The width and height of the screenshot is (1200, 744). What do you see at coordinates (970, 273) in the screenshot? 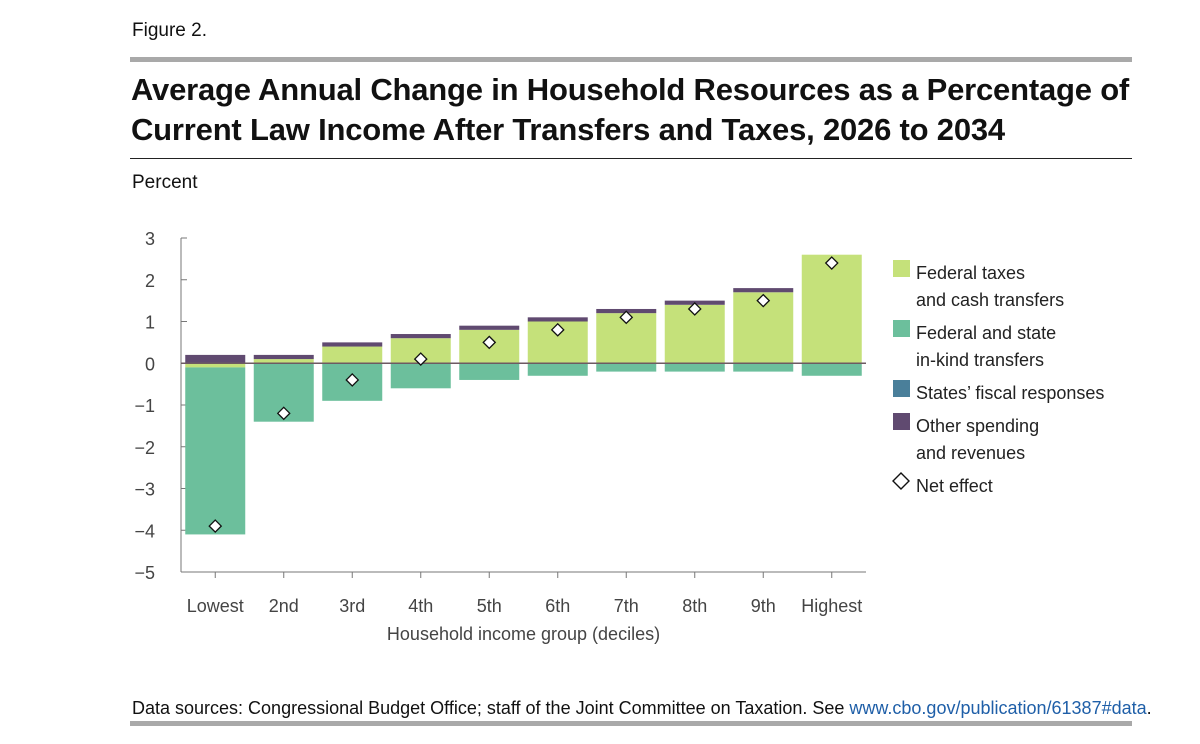
I see `legend-label: Federal taxes` at bounding box center [970, 273].